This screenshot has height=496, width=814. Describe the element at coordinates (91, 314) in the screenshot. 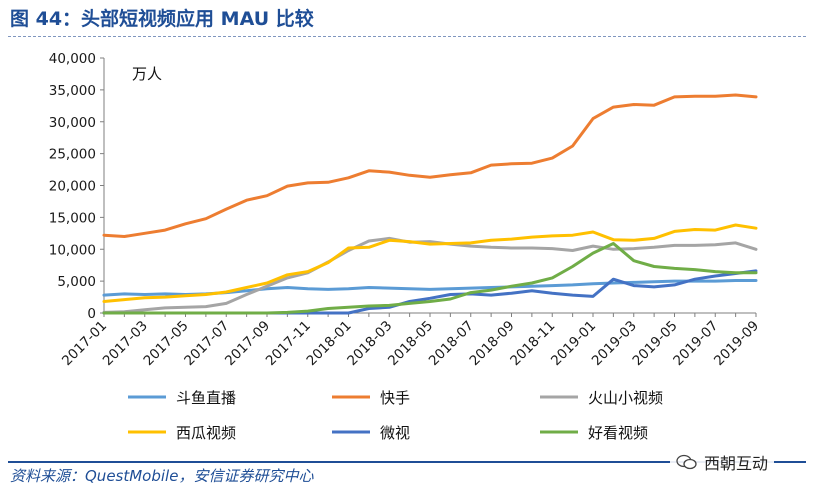

I see `y-tick-label: 0` at that location.